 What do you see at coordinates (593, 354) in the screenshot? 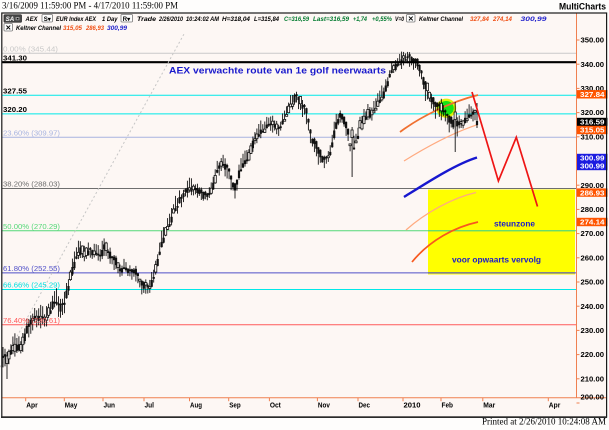
I see `svg-text: 220.00` at bounding box center [593, 354].